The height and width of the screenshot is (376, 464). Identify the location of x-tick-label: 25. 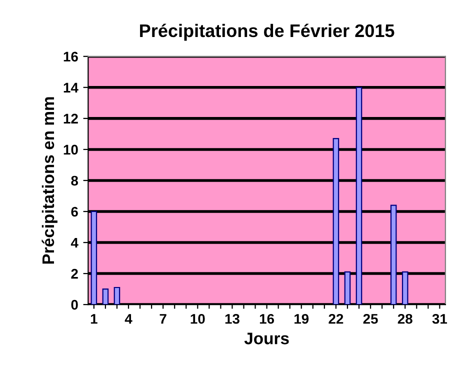
(370, 319).